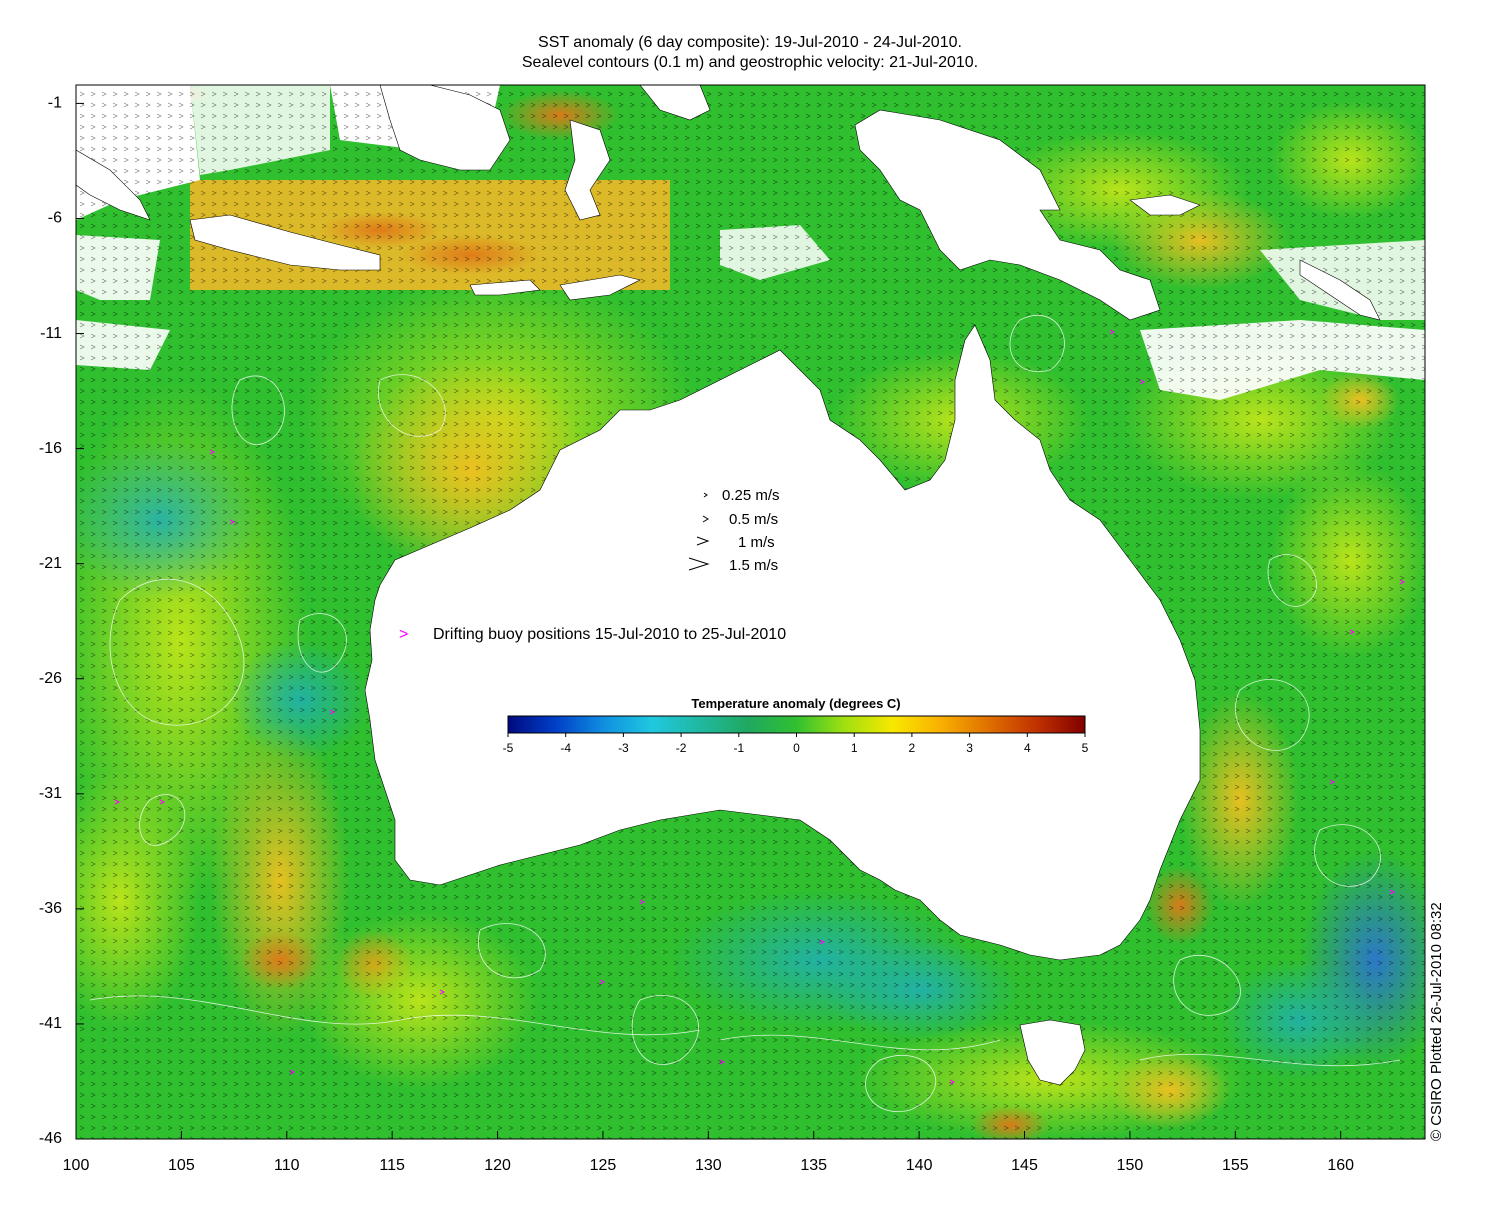 Image resolution: width=1500 pixels, height=1225 pixels. I want to click on colorbar-tick-label: 3, so click(969, 748).